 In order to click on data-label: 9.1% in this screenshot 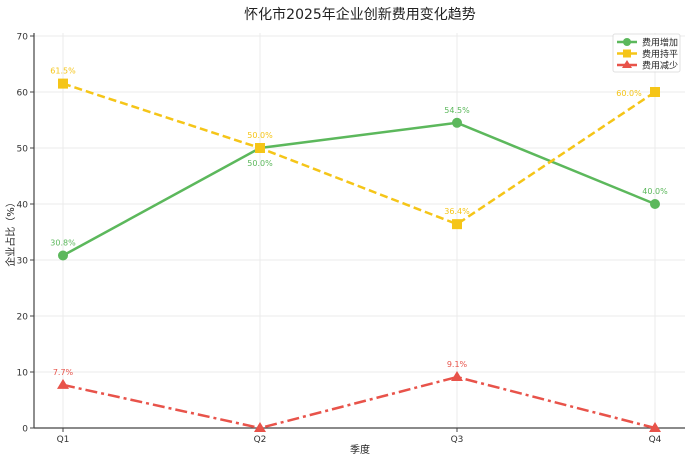, I will do `click(457, 364)`.